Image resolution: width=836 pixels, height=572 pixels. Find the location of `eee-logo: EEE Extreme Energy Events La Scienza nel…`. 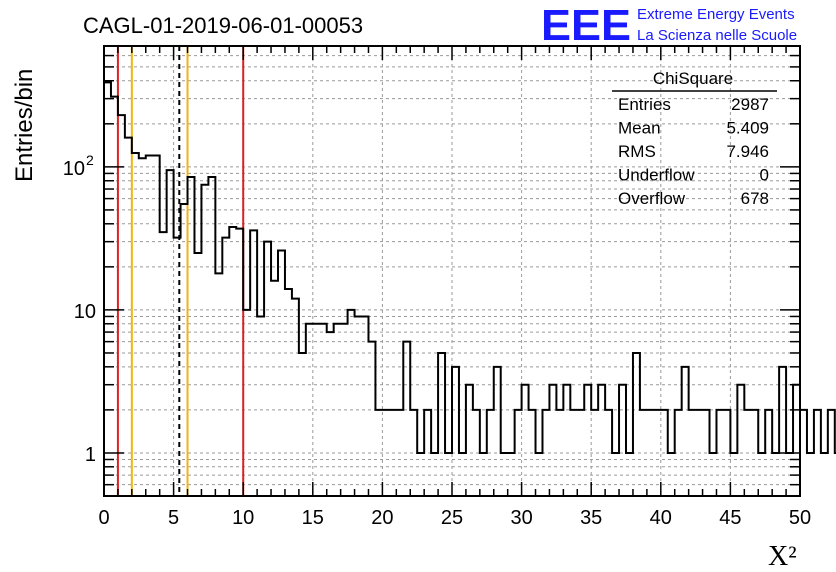

eee-logo: EEE Extreme Energy Events La Scienza nel… is located at coordinates (669, 25).